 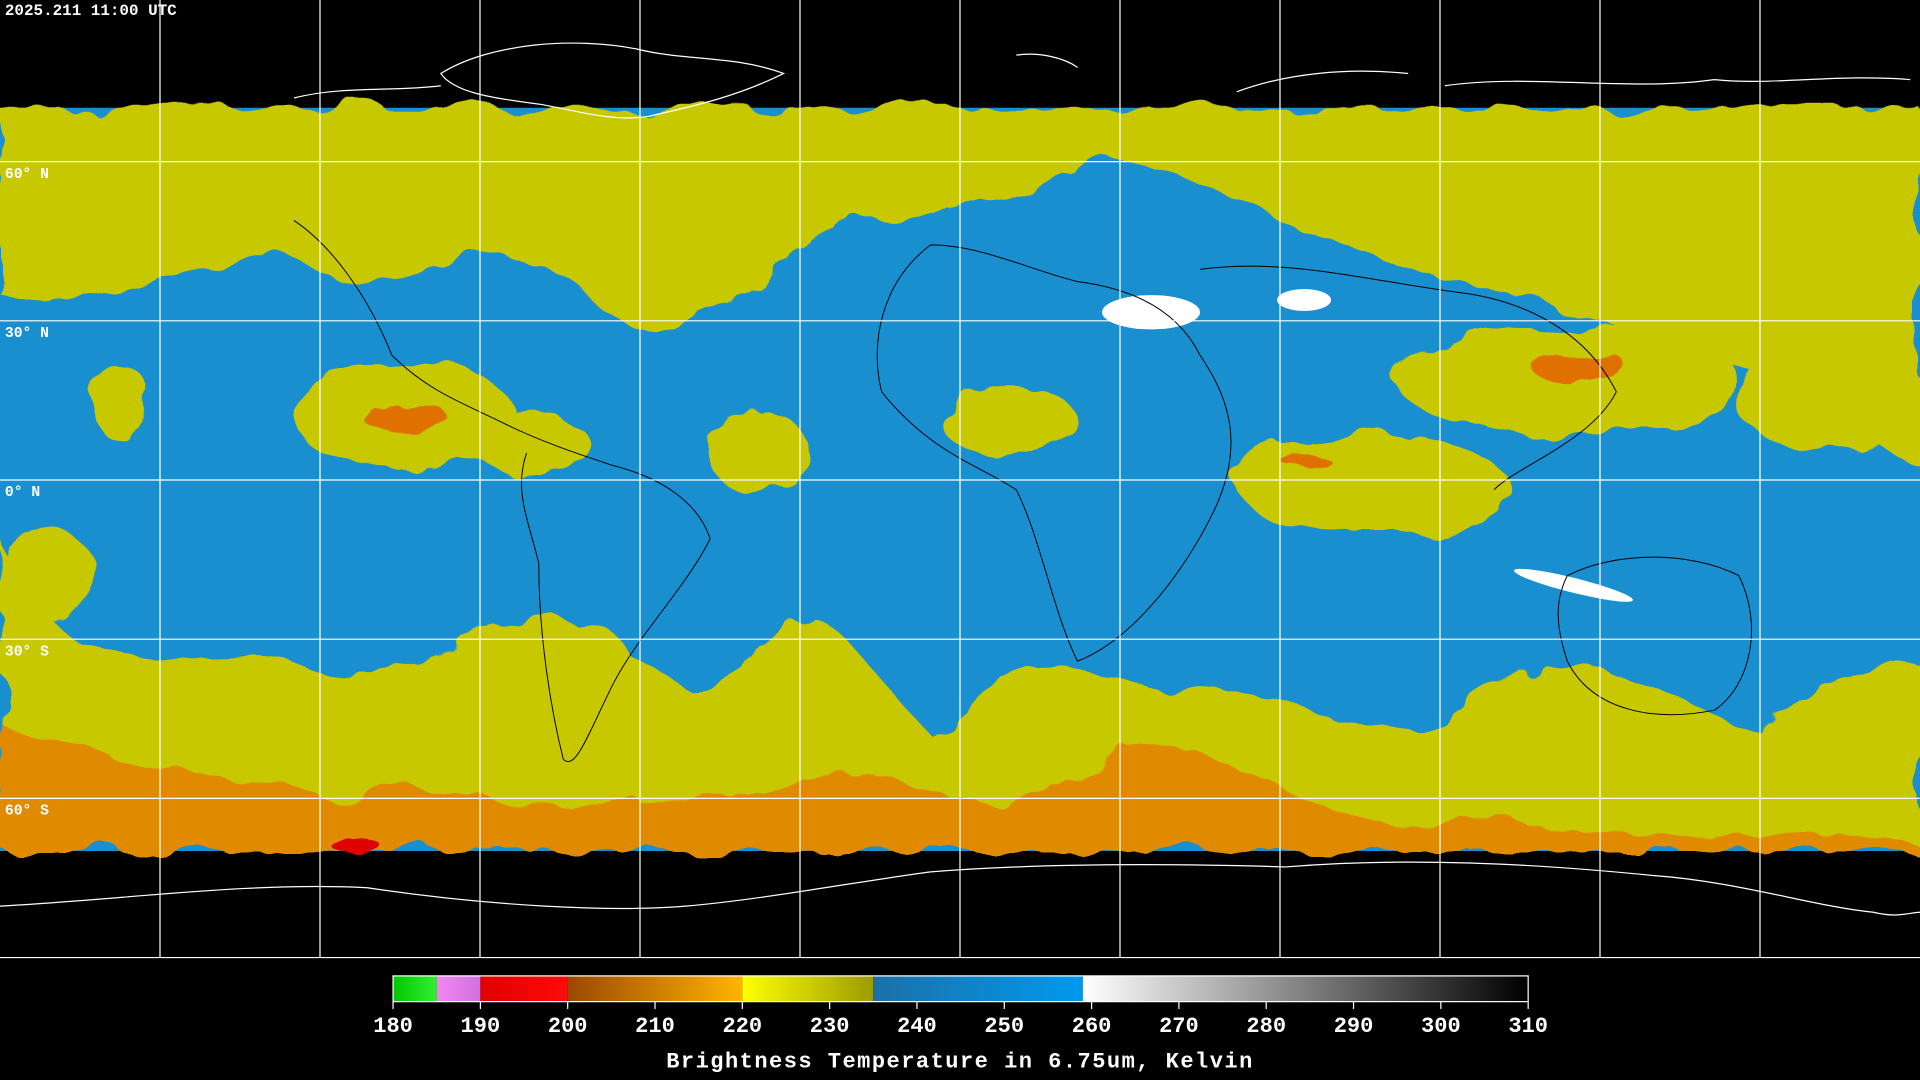 What do you see at coordinates (612, 80) in the screenshot?
I see `greenland-outline` at bounding box center [612, 80].